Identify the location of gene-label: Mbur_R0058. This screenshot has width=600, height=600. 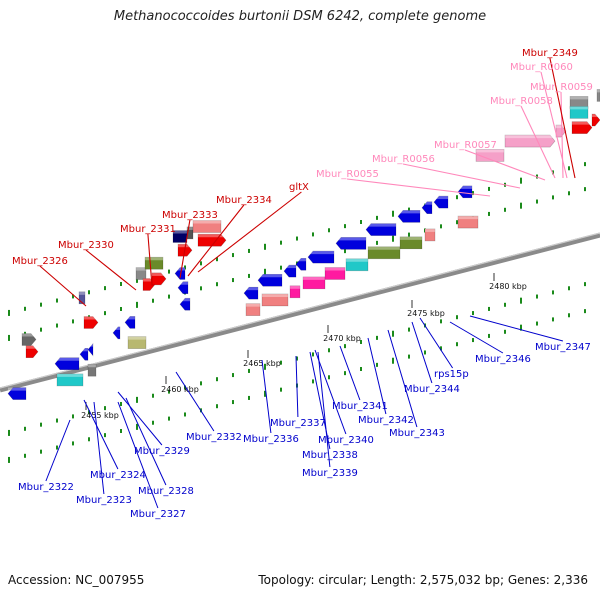
(521, 101).